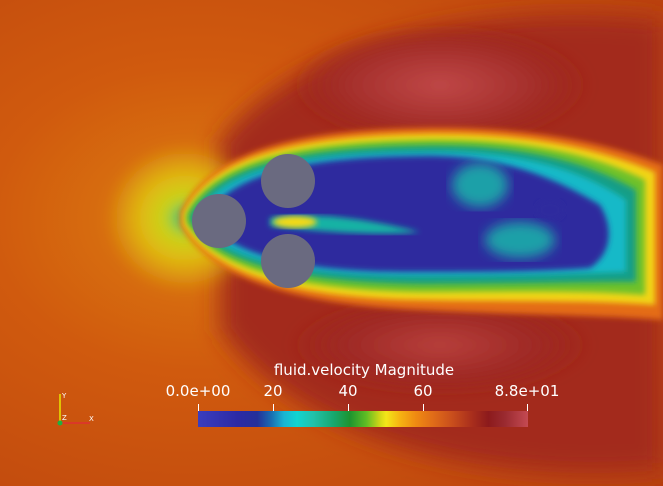 This screenshot has height=486, width=663. I want to click on cylinder-top, so click(288, 181).